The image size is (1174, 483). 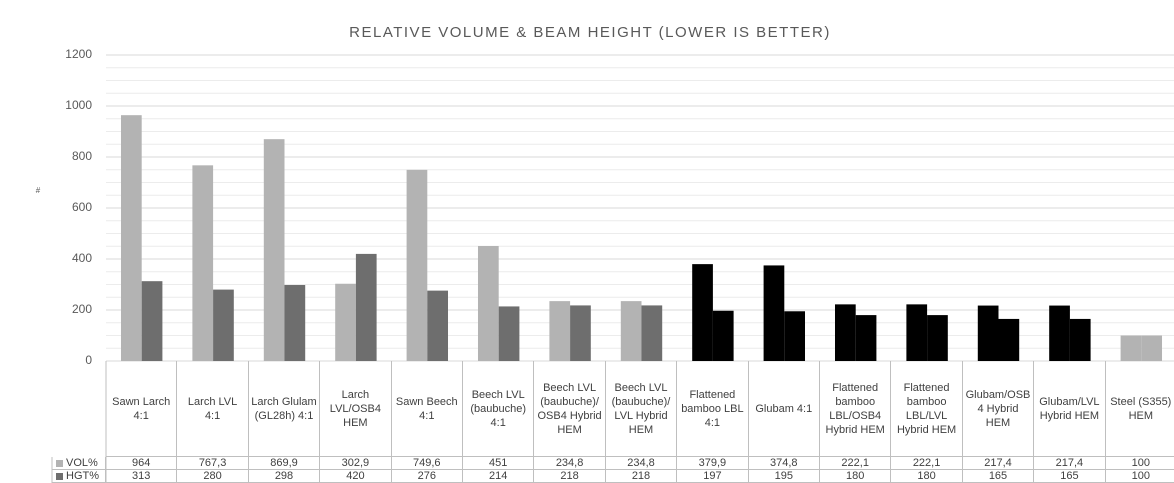 What do you see at coordinates (78, 105) in the screenshot?
I see `y-tick-label: 1000` at bounding box center [78, 105].